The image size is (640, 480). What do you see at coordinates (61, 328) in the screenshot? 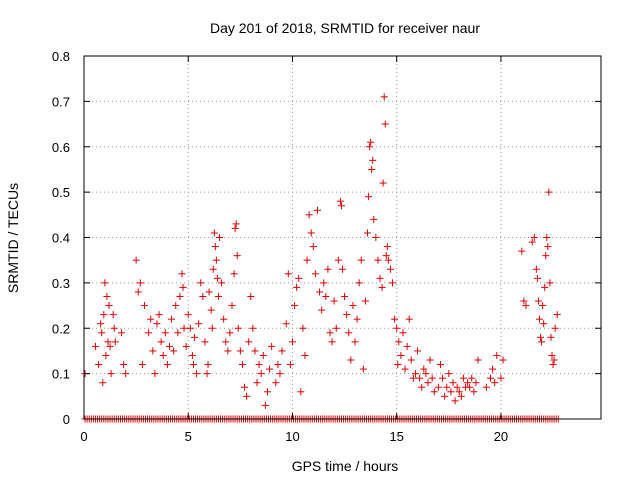
I see `y-tick-label: 0.2` at bounding box center [61, 328].